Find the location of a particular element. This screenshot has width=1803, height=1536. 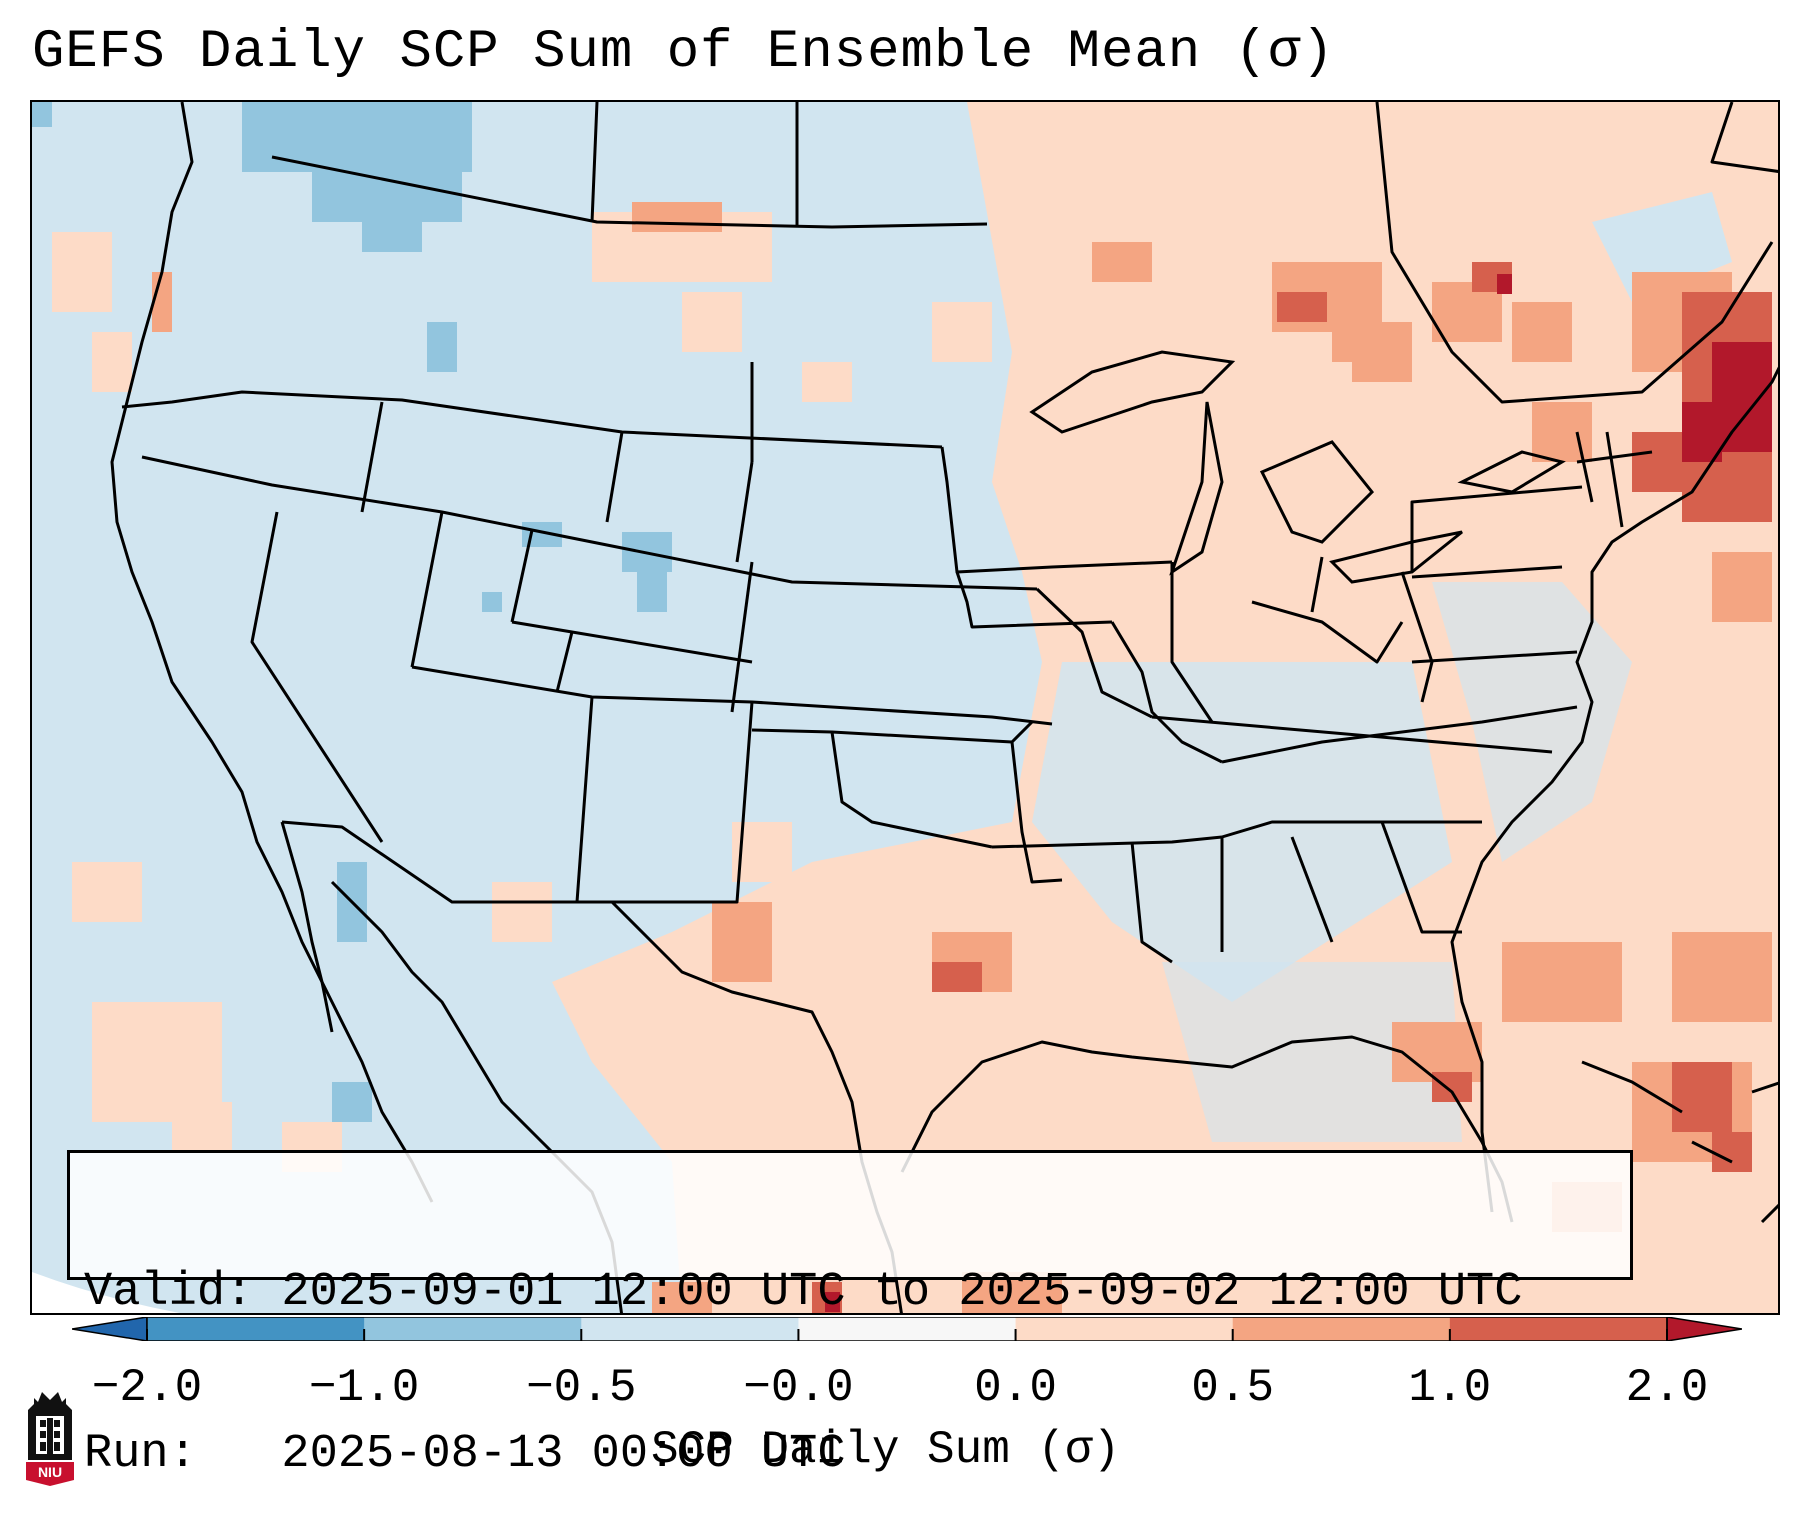

colorbar-under-extension is located at coordinates (110, 1329).